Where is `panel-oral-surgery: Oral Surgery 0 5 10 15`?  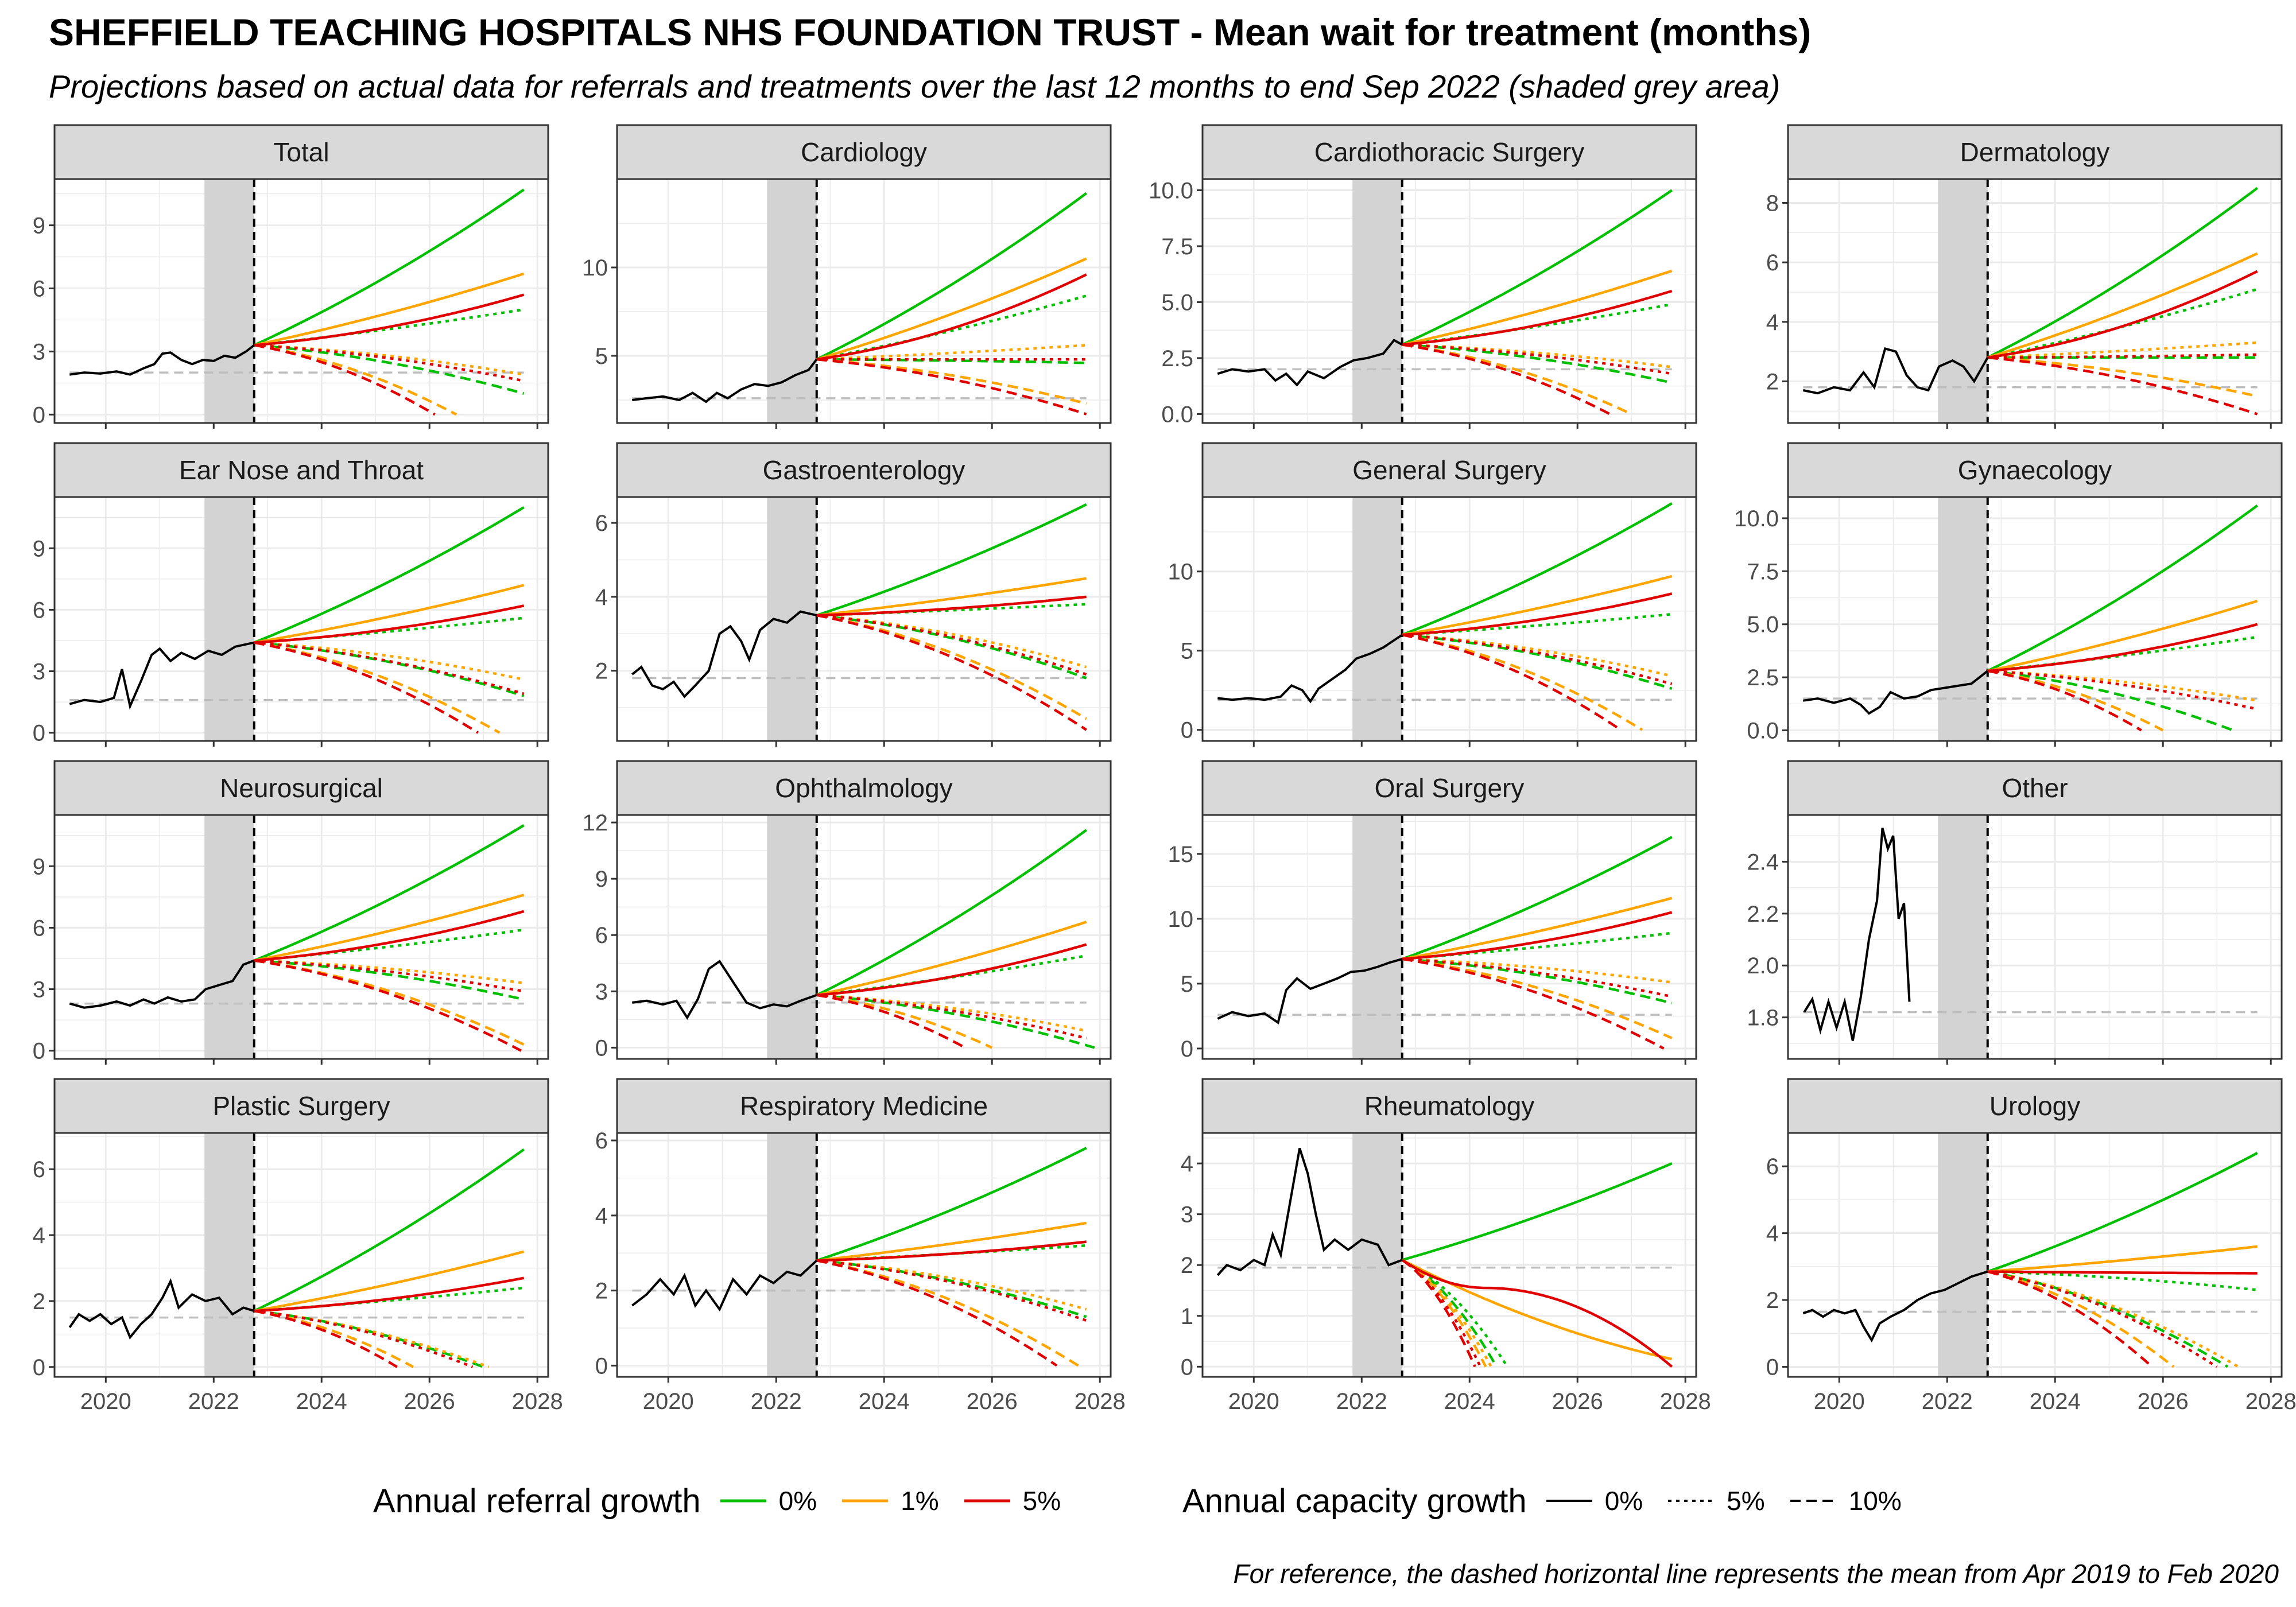
panel-oral-surgery: Oral Surgery 0 5 10 15 is located at coordinates (1432, 913).